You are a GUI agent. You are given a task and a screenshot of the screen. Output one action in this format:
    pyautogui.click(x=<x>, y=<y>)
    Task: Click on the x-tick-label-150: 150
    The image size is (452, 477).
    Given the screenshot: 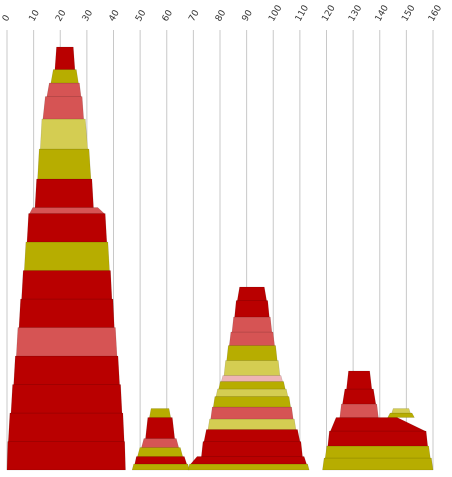 What is the action you would take?
    pyautogui.click(x=408, y=13)
    